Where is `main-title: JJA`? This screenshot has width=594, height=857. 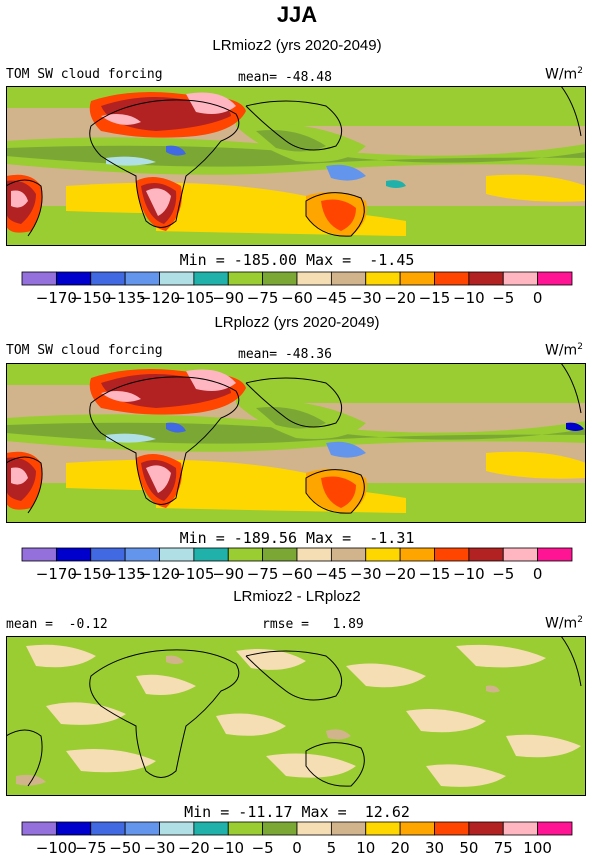
main-title: JJA is located at coordinates (297, 14).